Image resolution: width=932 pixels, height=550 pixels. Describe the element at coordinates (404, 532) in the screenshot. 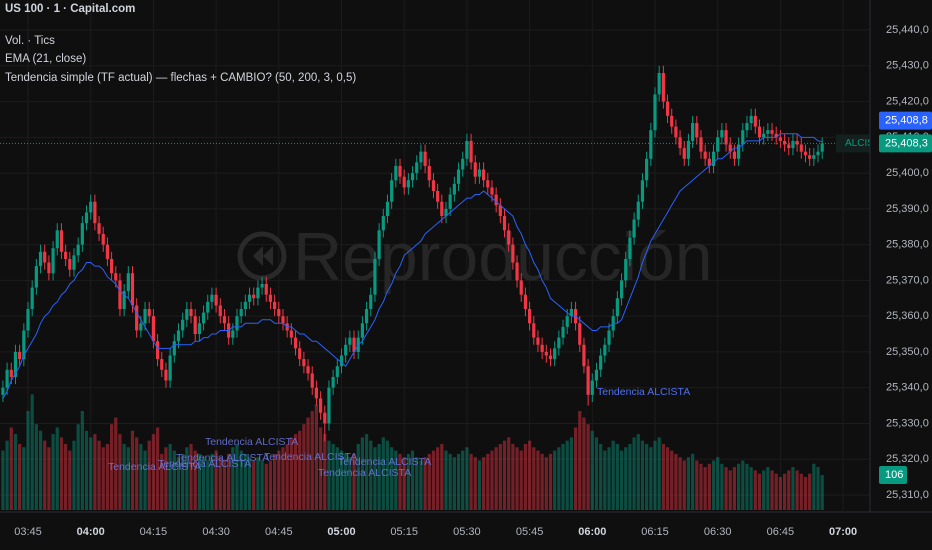

I see `x-tick-label: 05:15` at that location.